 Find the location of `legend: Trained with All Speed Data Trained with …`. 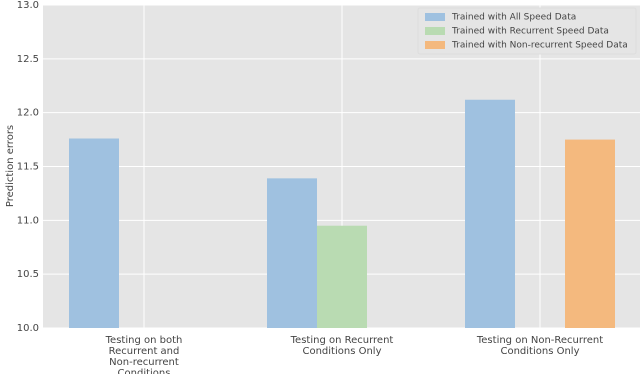

legend: Trained with All Speed Data Trained with … is located at coordinates (527, 31).